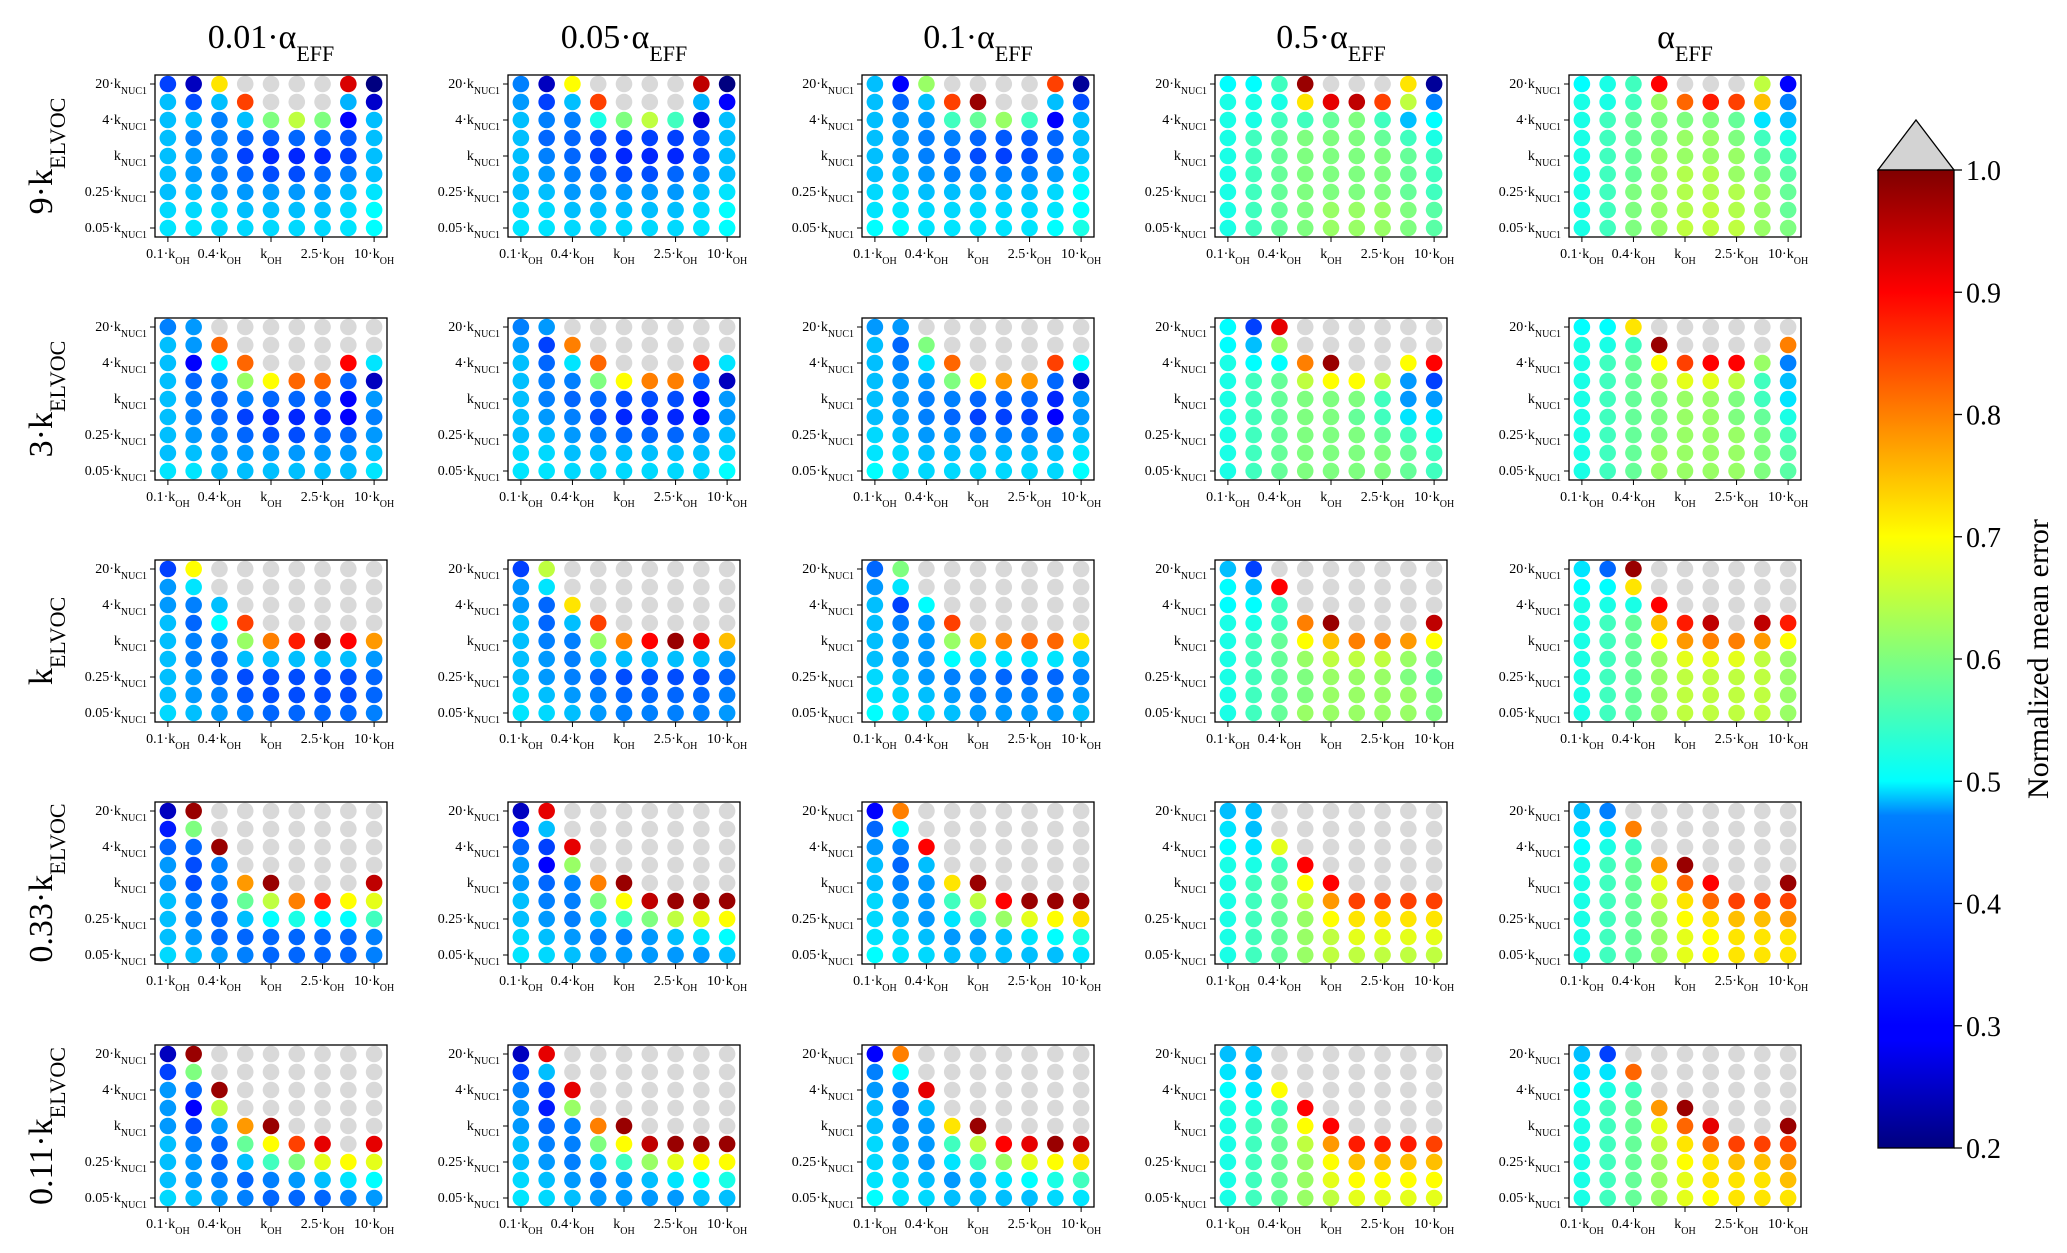  Describe the element at coordinates (1530, 680) in the screenshot. I see `y-tick-label: 0.25·kNUC1` at that location.